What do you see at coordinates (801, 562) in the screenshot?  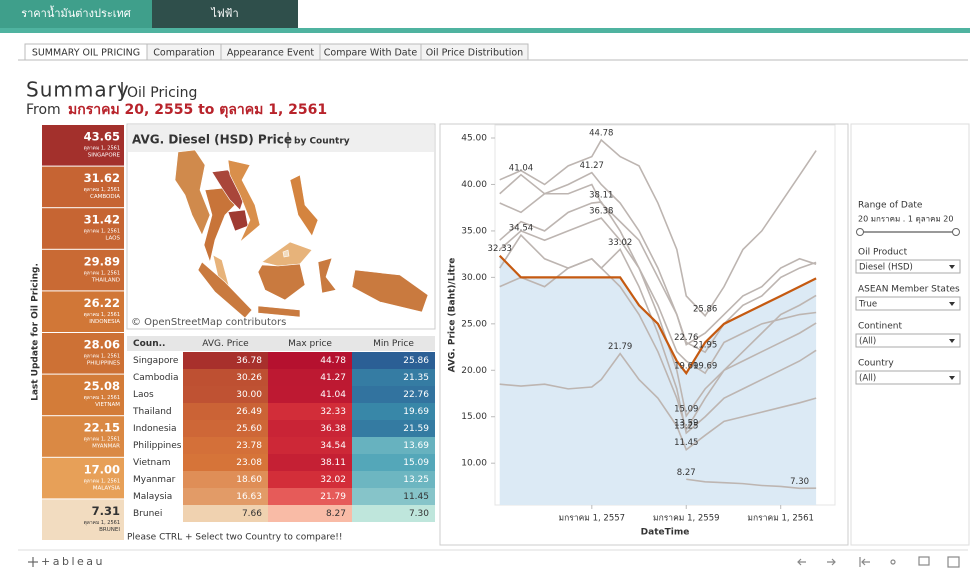 I see `undo-button` at bounding box center [801, 562].